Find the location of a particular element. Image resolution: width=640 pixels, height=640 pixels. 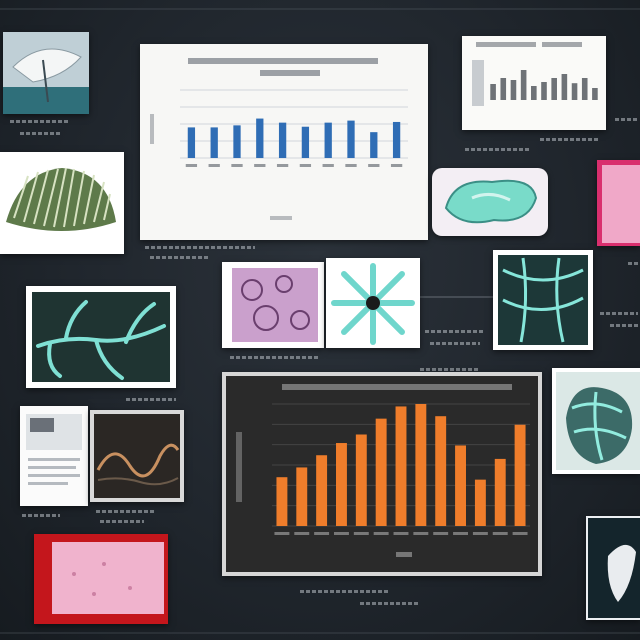

photo-white-form is located at coordinates (613, 568).